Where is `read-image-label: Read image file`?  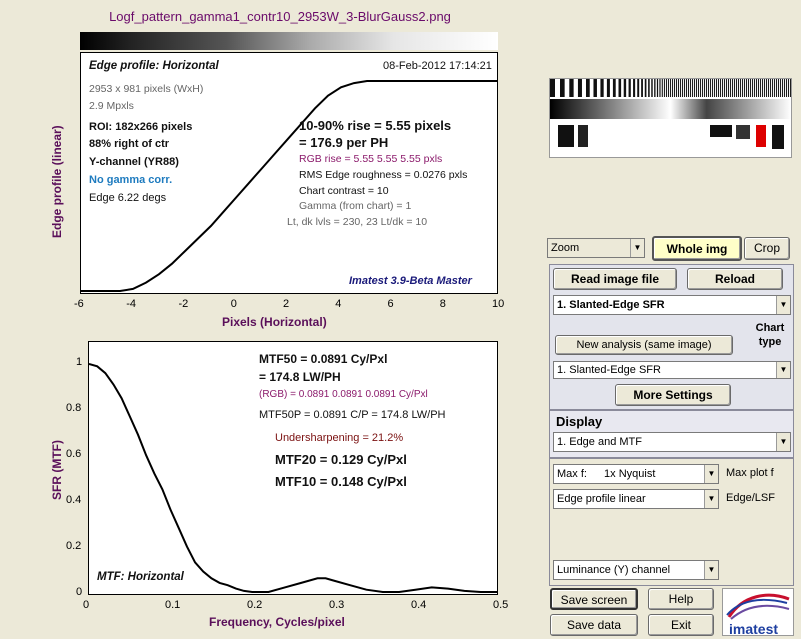 read-image-label: Read image file is located at coordinates (615, 279).